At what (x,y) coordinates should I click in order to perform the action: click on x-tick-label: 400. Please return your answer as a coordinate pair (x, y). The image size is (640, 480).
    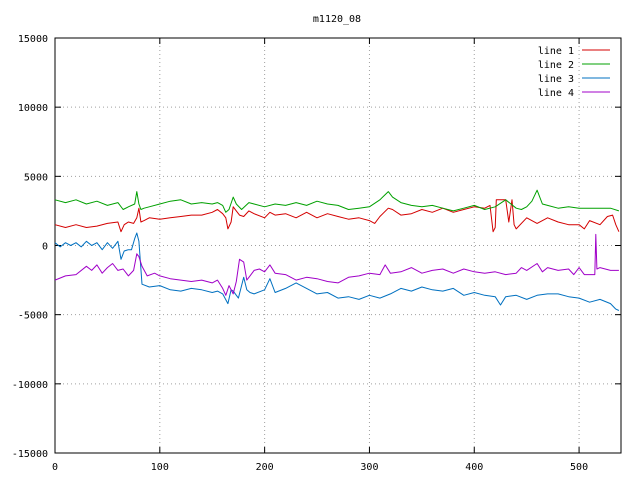
    Looking at the image, I should click on (474, 467).